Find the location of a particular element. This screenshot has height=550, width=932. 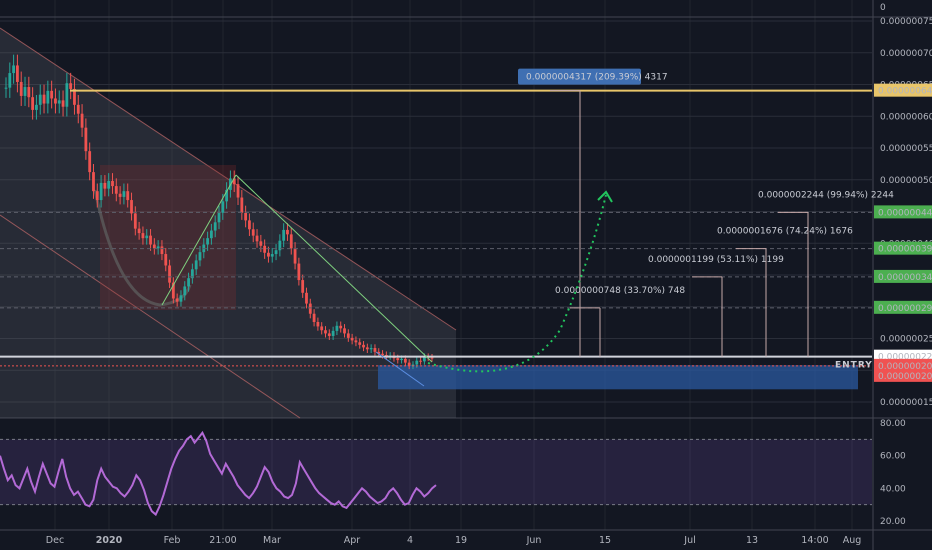

price-tick-label: 0.0000007000 is located at coordinates (906, 54).